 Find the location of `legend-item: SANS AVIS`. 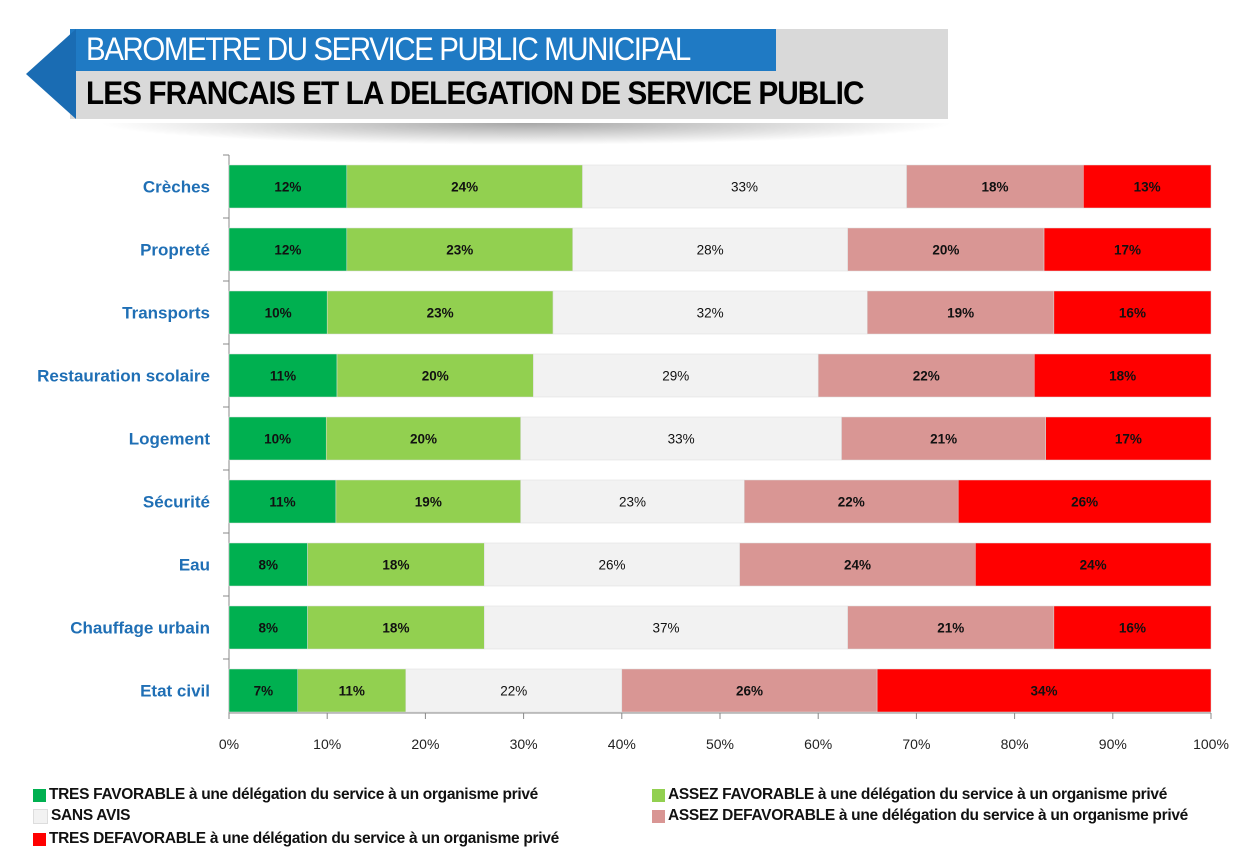

legend-item: SANS AVIS is located at coordinates (81, 816).